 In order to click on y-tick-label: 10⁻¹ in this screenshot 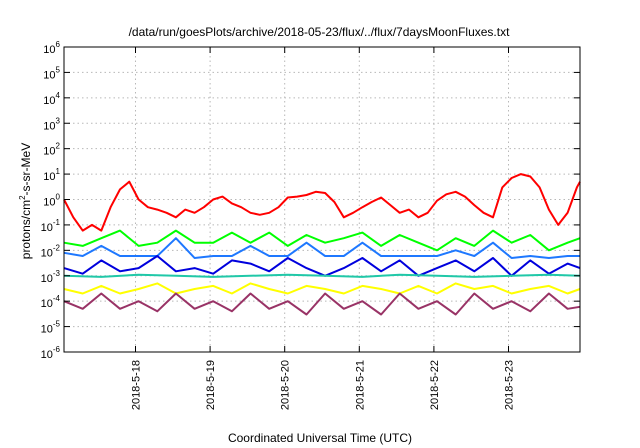, I will do `click(51, 226)`.